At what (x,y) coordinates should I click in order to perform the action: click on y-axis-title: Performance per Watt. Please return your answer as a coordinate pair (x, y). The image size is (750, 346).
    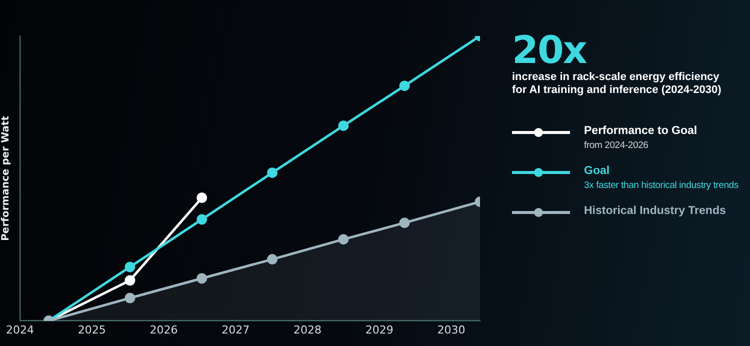
    Looking at the image, I should click on (6, 178).